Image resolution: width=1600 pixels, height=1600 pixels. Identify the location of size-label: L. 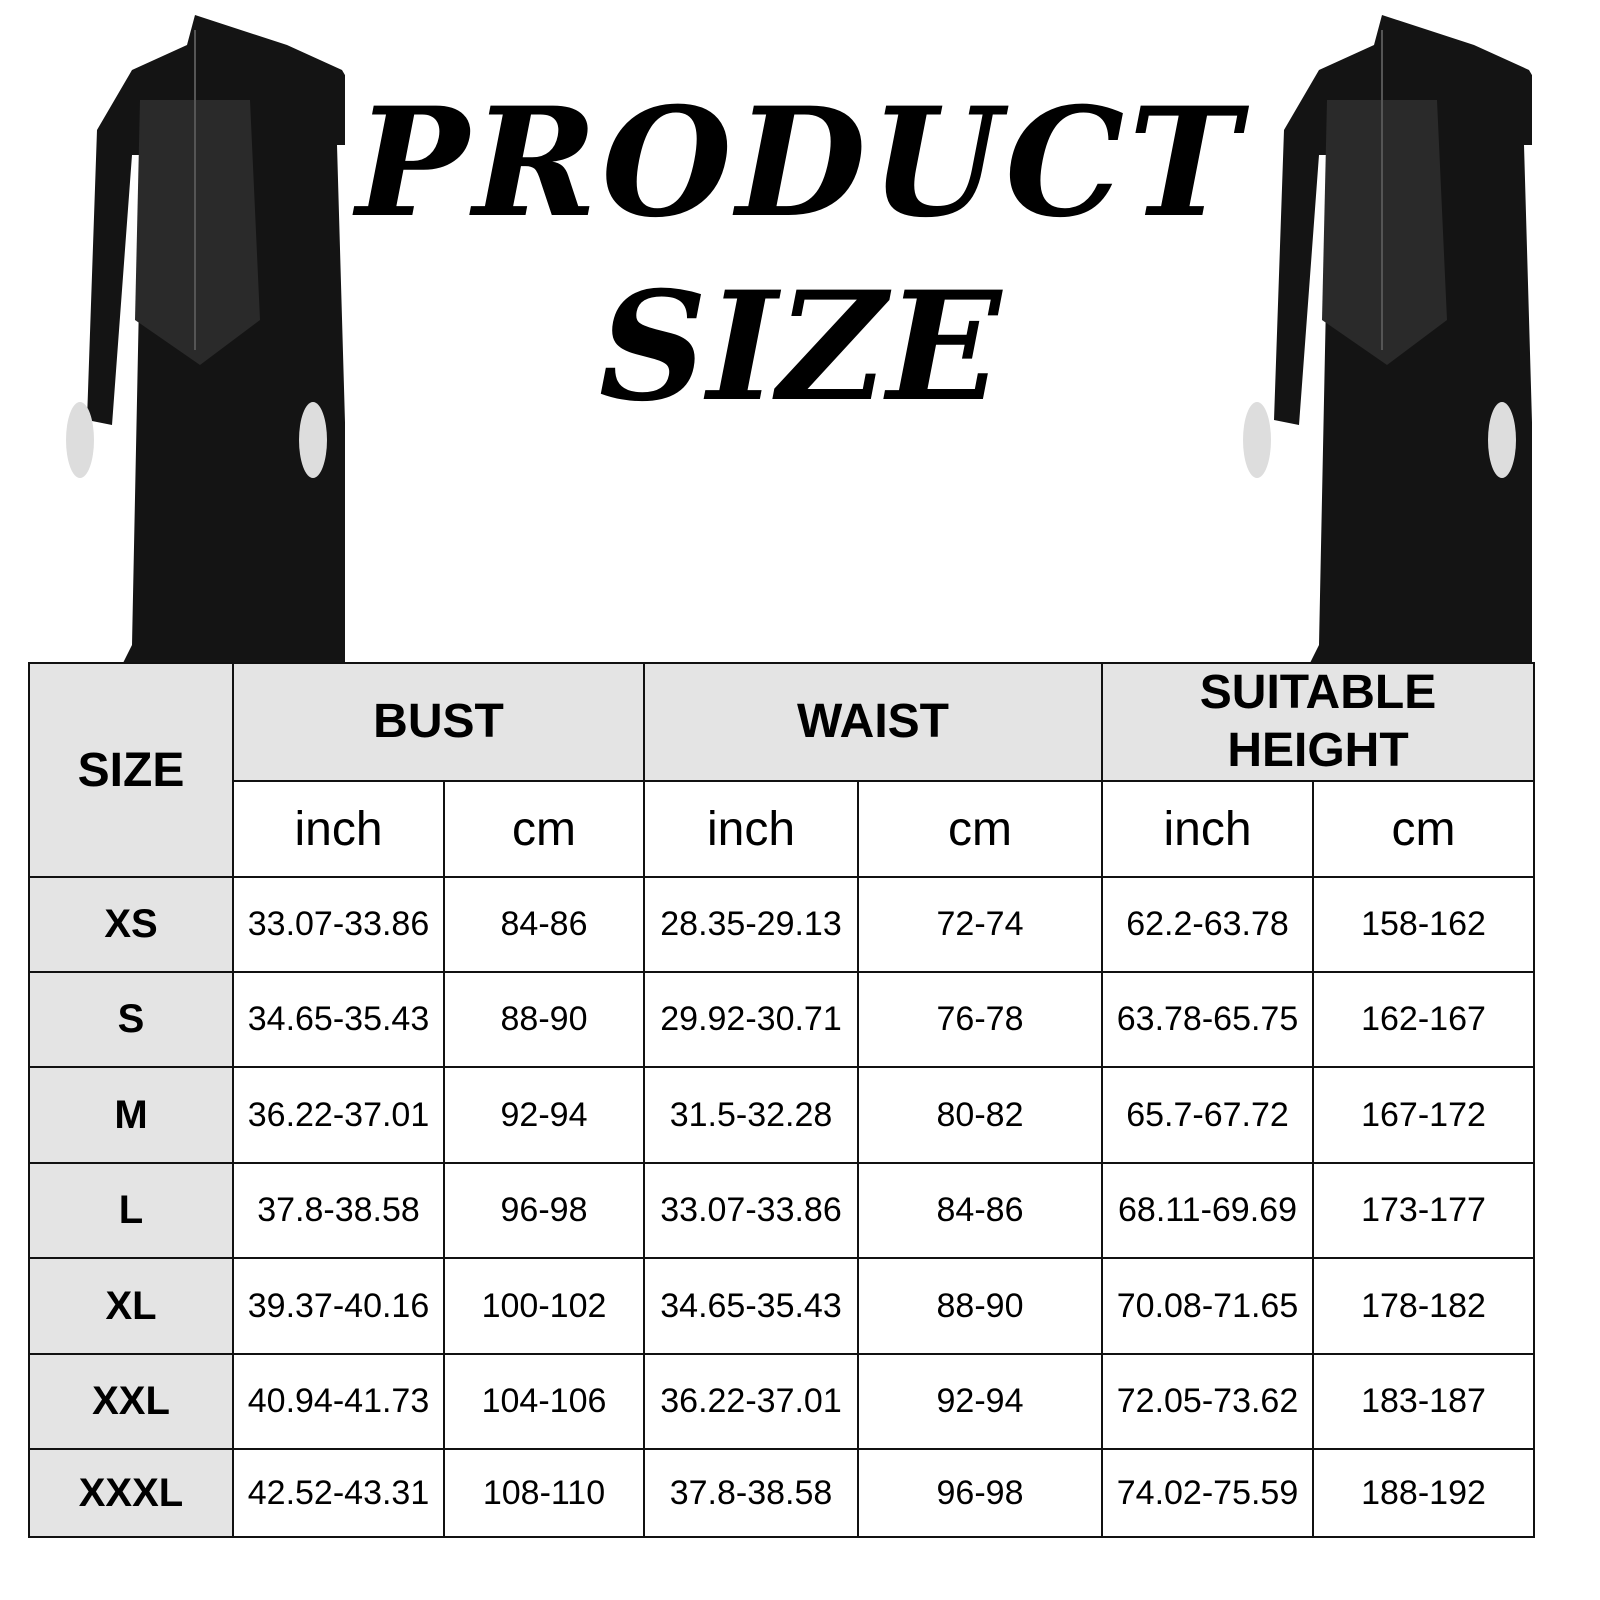
(131, 1210).